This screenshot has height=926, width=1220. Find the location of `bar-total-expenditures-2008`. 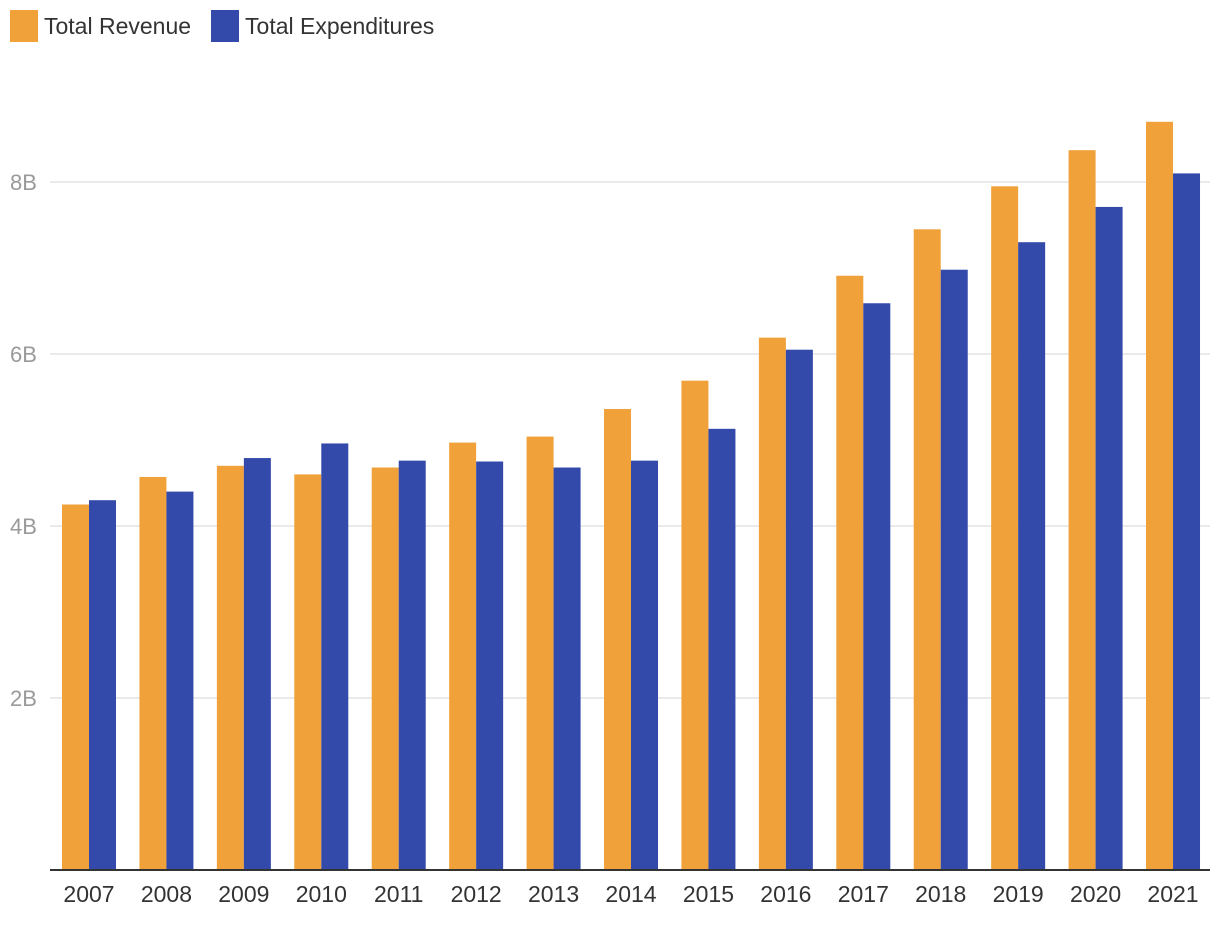

bar-total-expenditures-2008 is located at coordinates (180, 680).